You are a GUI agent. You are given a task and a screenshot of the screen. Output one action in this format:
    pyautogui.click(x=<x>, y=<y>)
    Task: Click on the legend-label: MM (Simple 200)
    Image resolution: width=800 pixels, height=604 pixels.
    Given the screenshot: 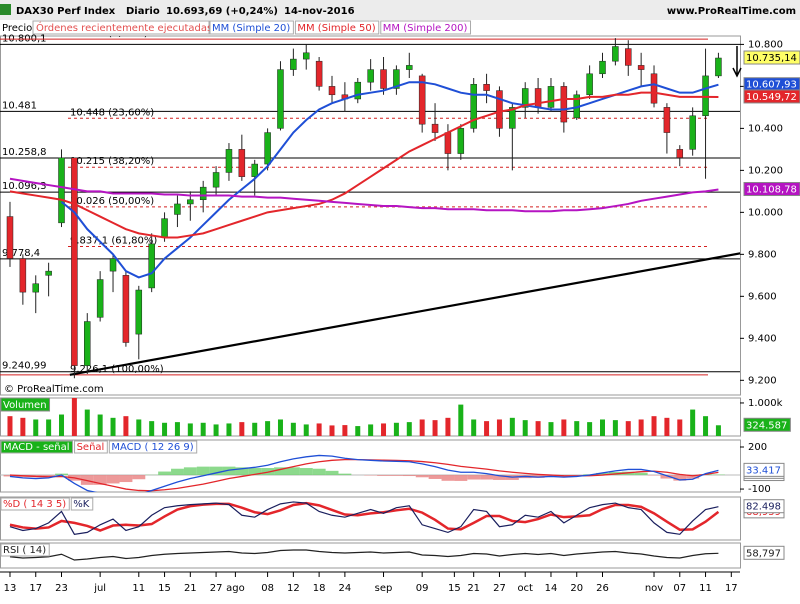 What is the action you would take?
    pyautogui.click(x=425, y=28)
    